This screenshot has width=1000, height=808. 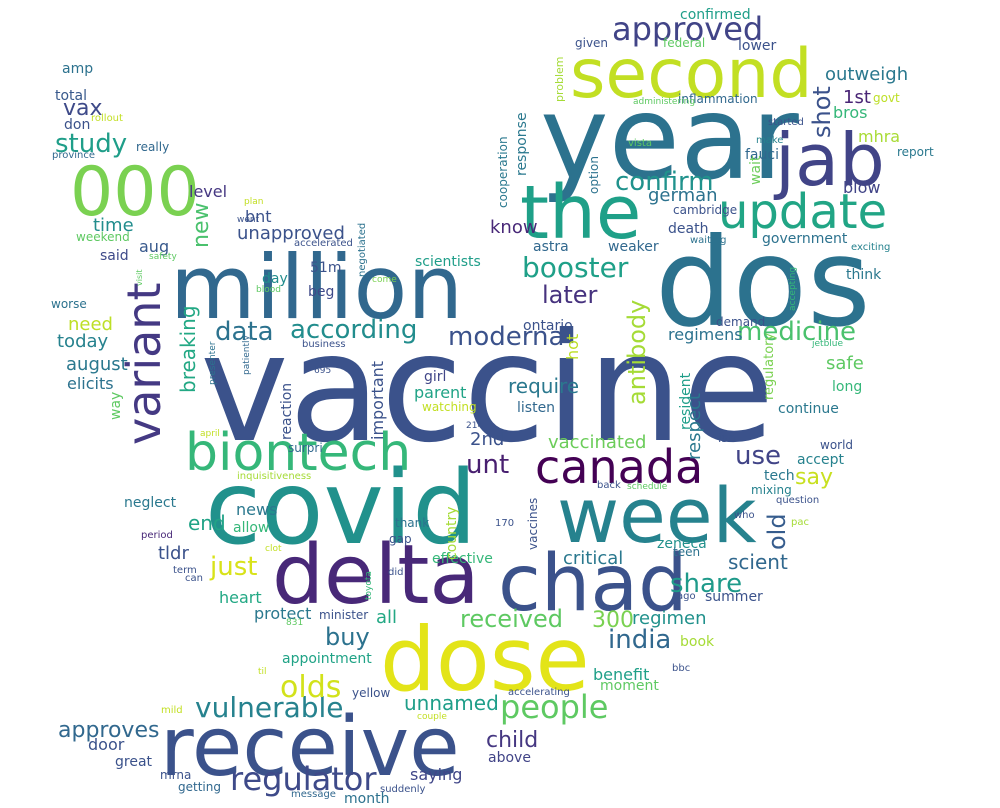 What do you see at coordinates (369, 585) in the screenshot?
I see `word-toyota: toyota` at bounding box center [369, 585].